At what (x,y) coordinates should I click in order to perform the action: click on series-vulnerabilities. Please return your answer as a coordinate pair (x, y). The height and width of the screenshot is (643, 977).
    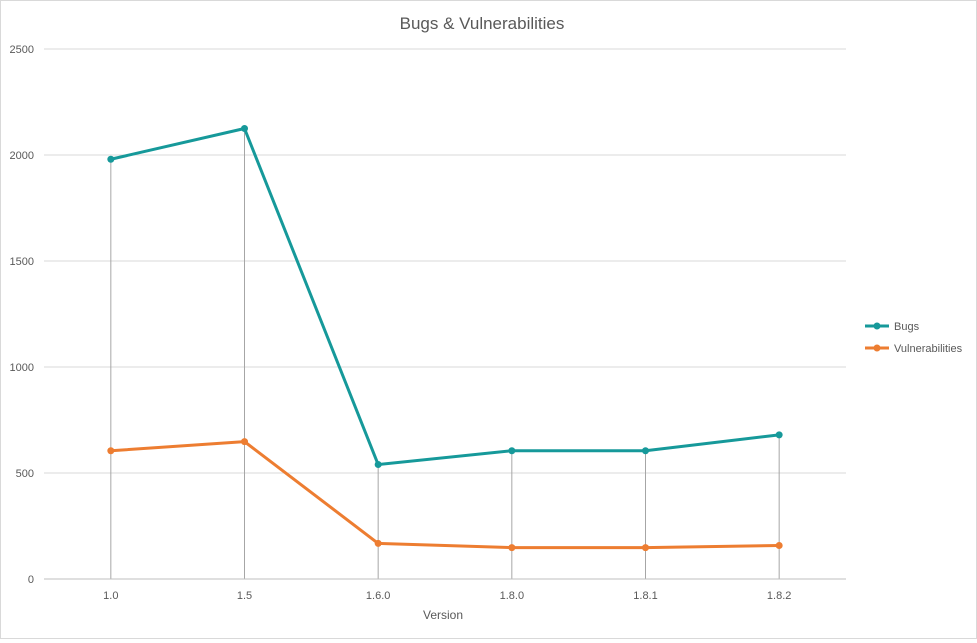
    Looking at the image, I should click on (445, 495).